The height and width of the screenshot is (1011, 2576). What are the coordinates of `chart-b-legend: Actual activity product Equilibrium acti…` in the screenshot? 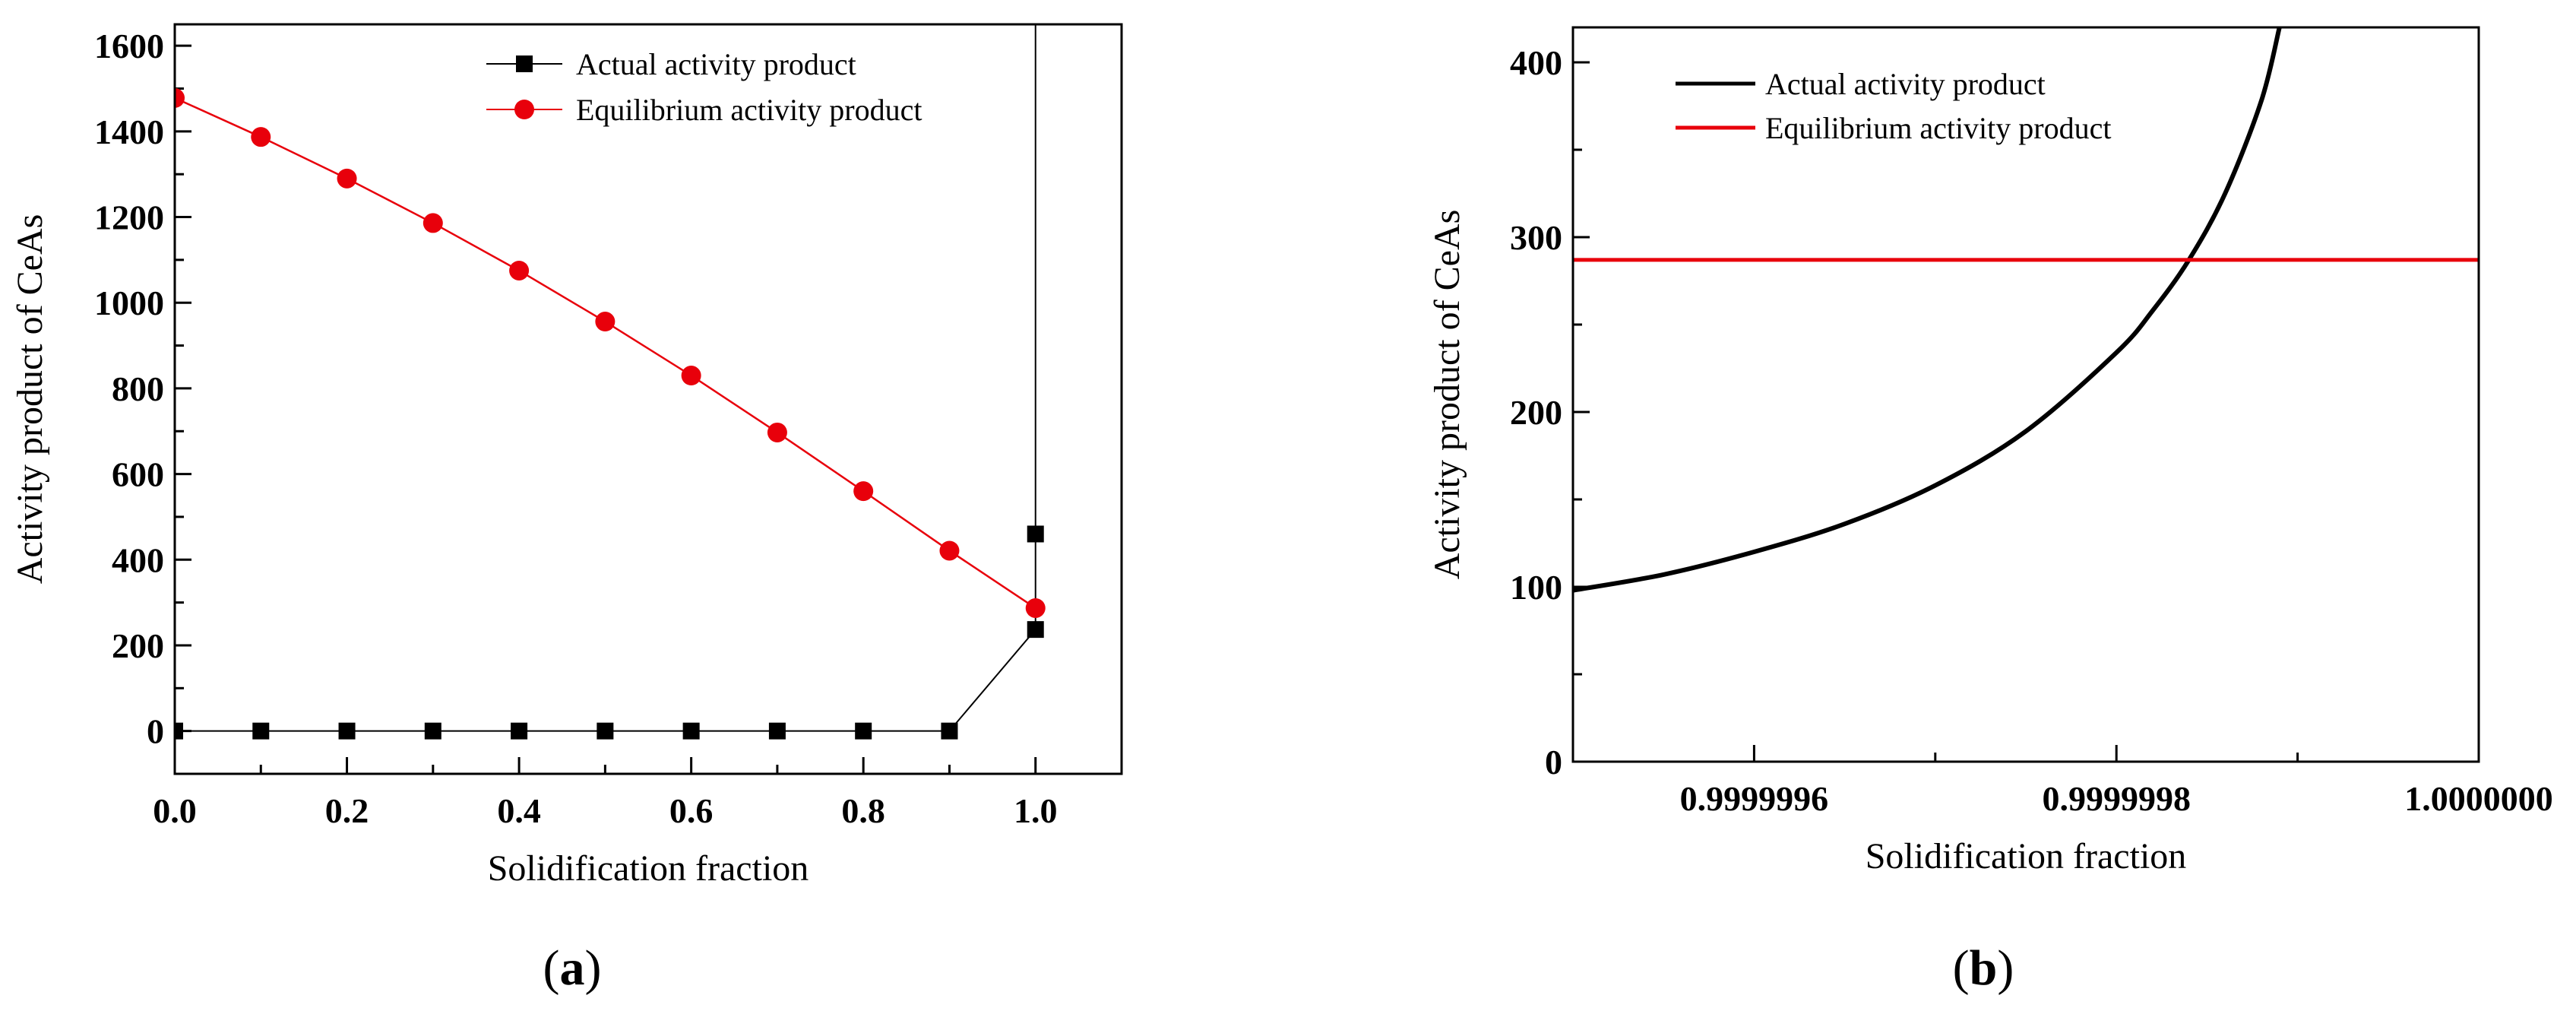 It's located at (1894, 106).